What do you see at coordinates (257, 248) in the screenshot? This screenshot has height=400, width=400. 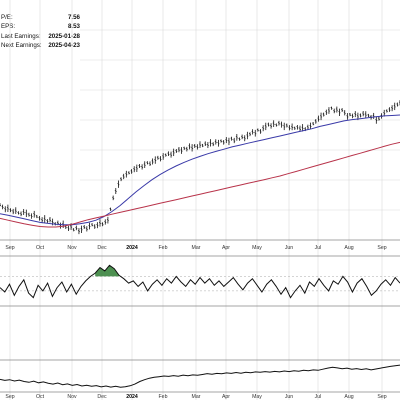 I see `x-tick-label: May` at bounding box center [257, 248].